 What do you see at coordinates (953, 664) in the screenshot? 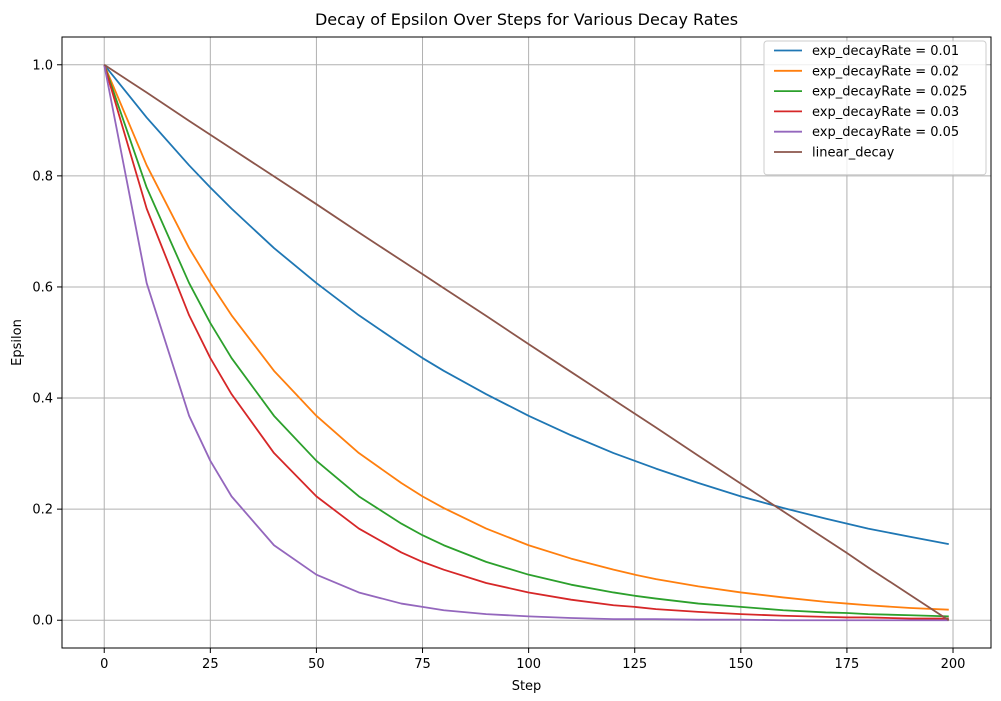
I see `x-tick-label: 200` at bounding box center [953, 664].